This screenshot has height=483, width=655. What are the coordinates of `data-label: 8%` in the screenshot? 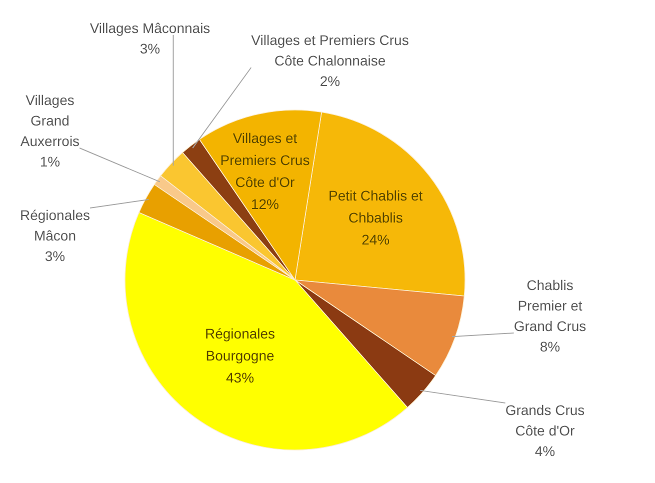 It's located at (550, 346).